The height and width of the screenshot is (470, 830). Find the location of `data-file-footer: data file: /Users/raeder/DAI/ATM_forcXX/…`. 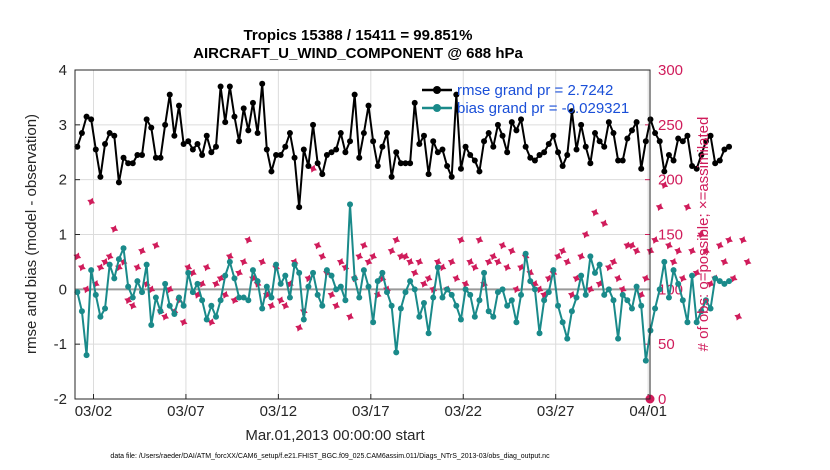

data-file-footer: data file: /Users/raeder/DAI/ATM_forcXX/… is located at coordinates (330, 456).